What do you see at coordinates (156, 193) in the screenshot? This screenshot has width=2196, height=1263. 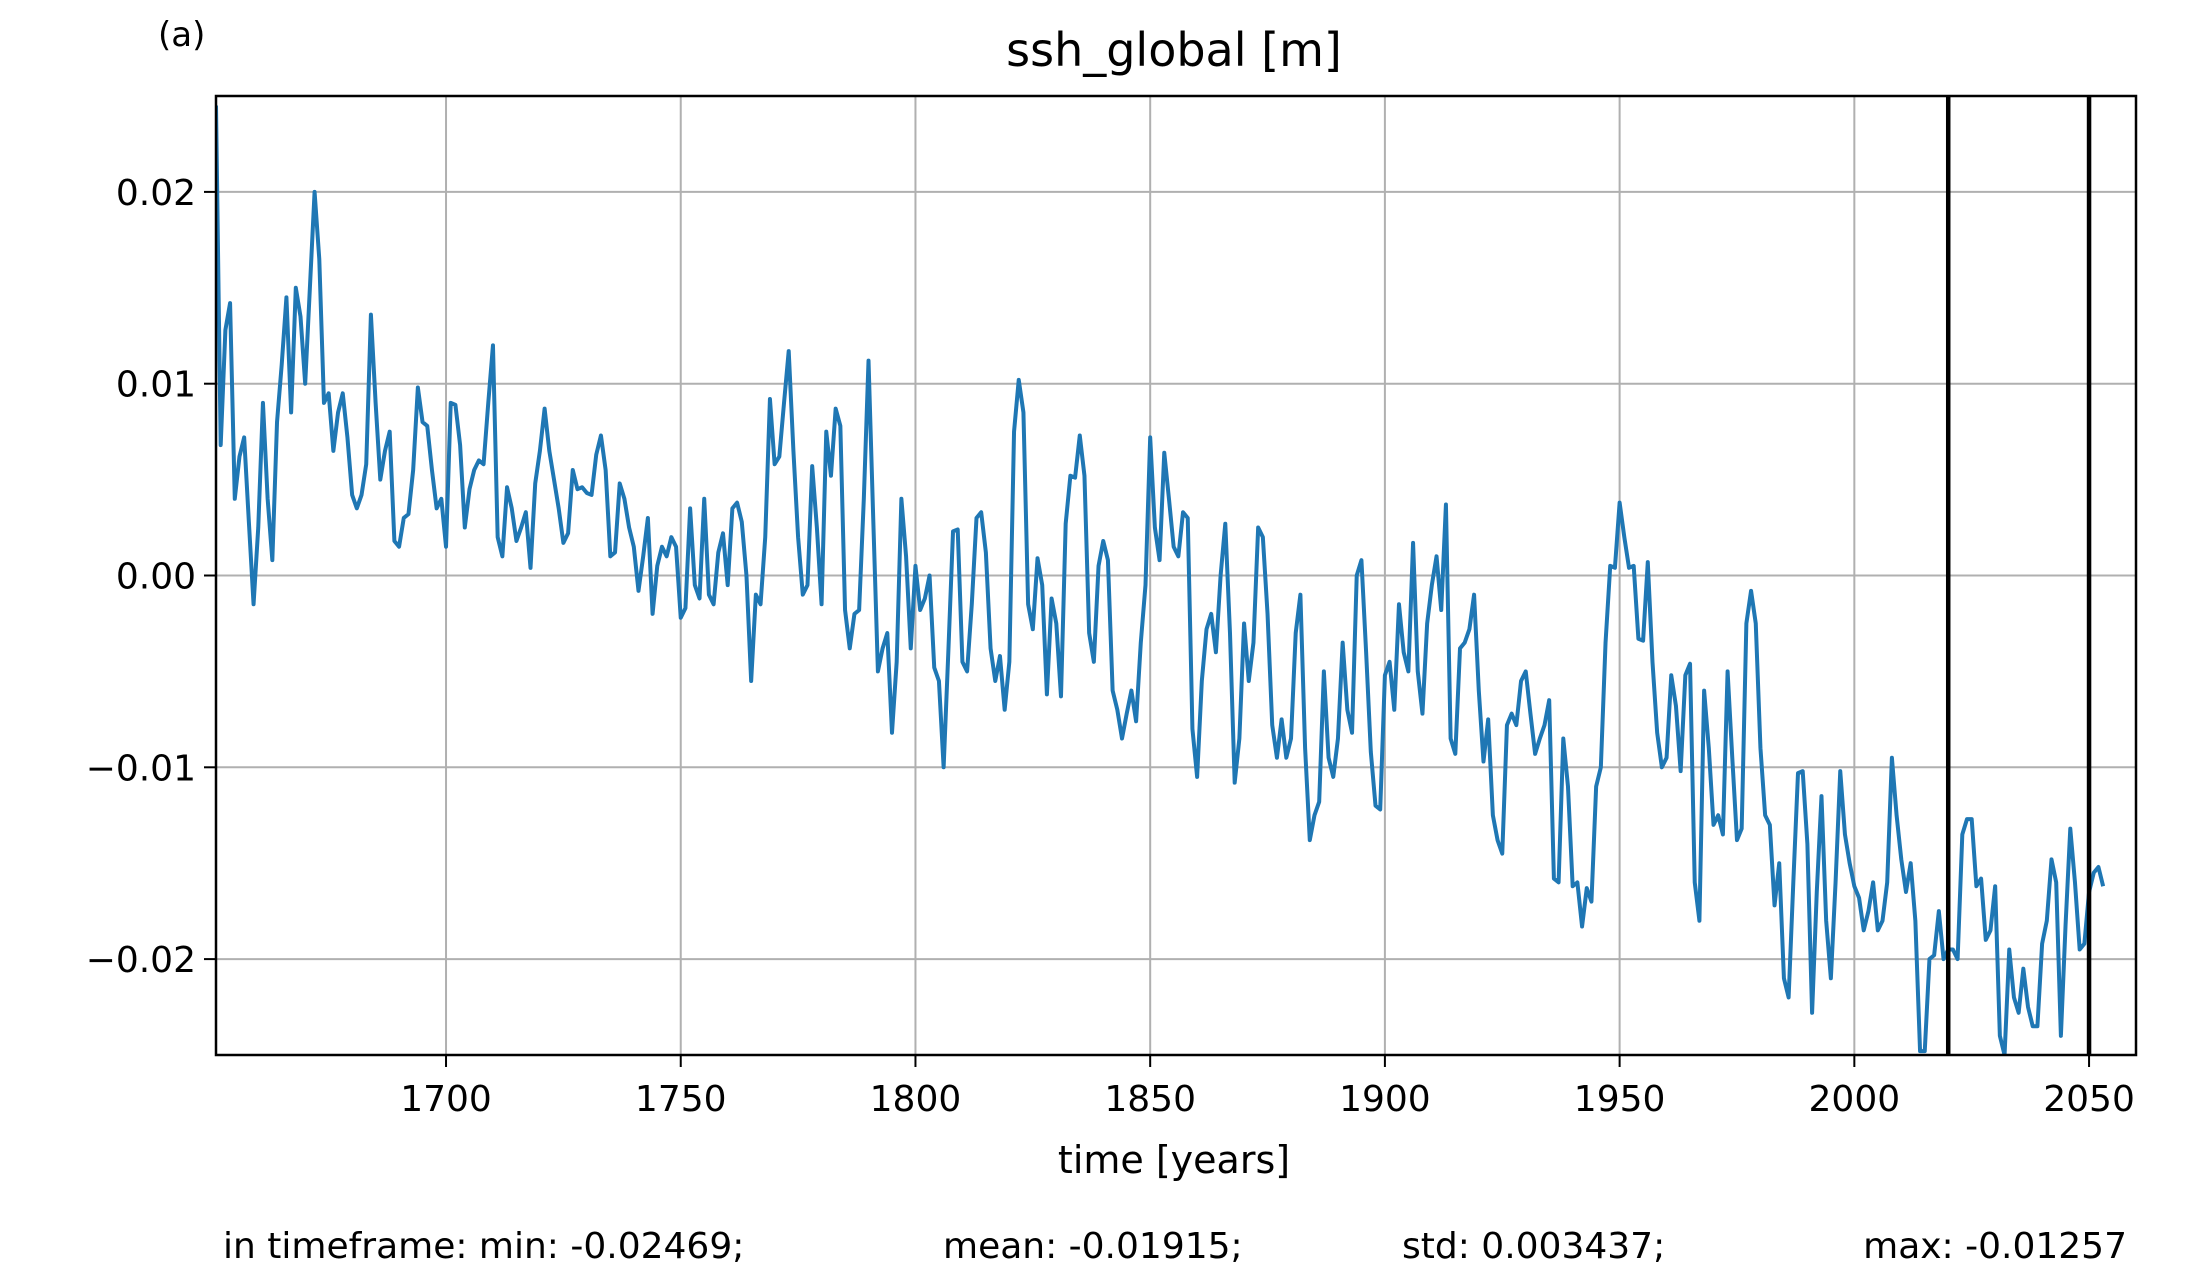 I see `y-tick-label: 0.02` at bounding box center [156, 193].